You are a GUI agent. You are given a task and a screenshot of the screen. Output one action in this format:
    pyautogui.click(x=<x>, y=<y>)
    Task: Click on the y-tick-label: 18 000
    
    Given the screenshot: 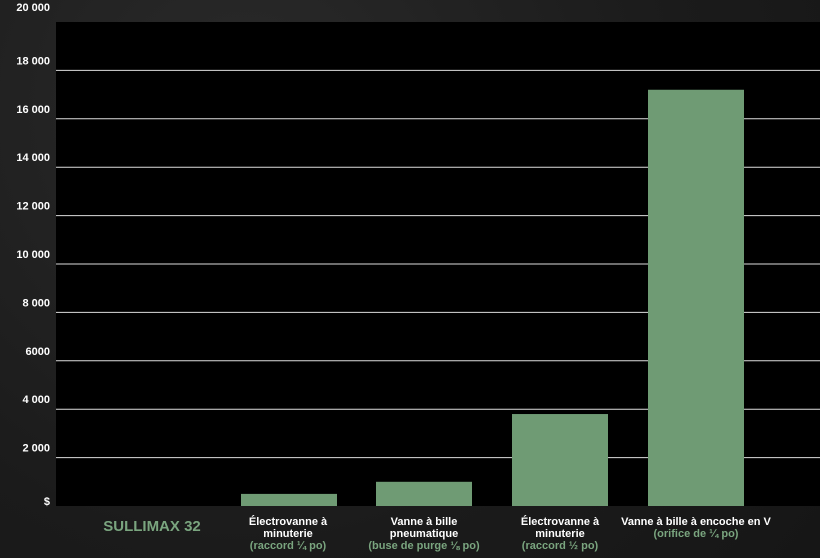 What is the action you would take?
    pyautogui.click(x=33, y=61)
    